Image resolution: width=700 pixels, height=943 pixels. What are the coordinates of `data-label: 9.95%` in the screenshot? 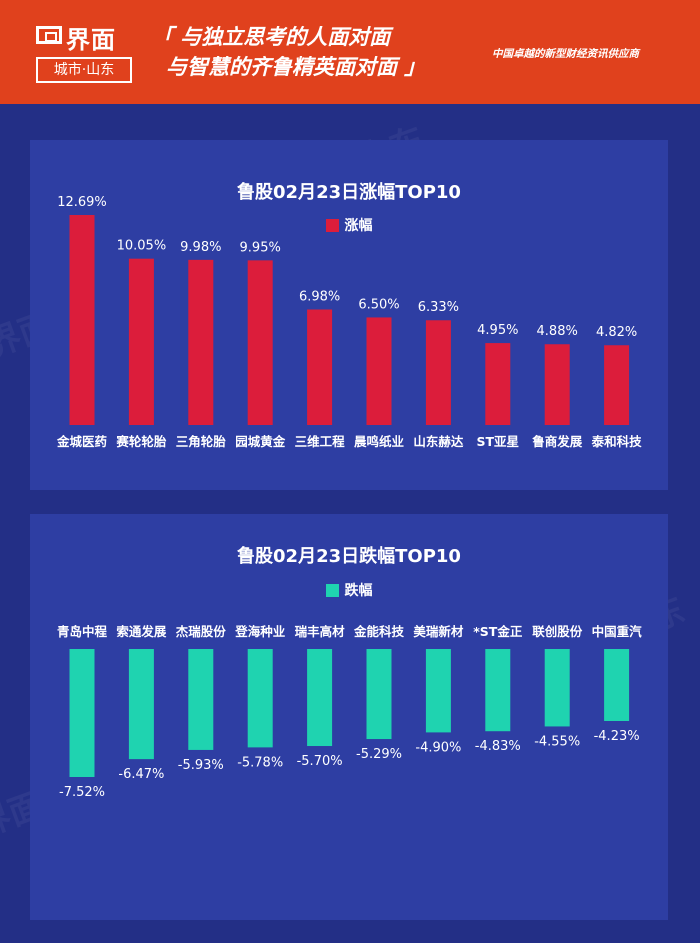 It's located at (260, 247).